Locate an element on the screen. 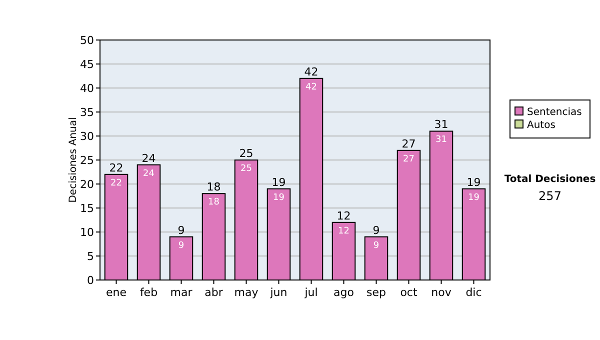 This screenshot has height=340, width=600. total-label: 31 is located at coordinates (441, 125).